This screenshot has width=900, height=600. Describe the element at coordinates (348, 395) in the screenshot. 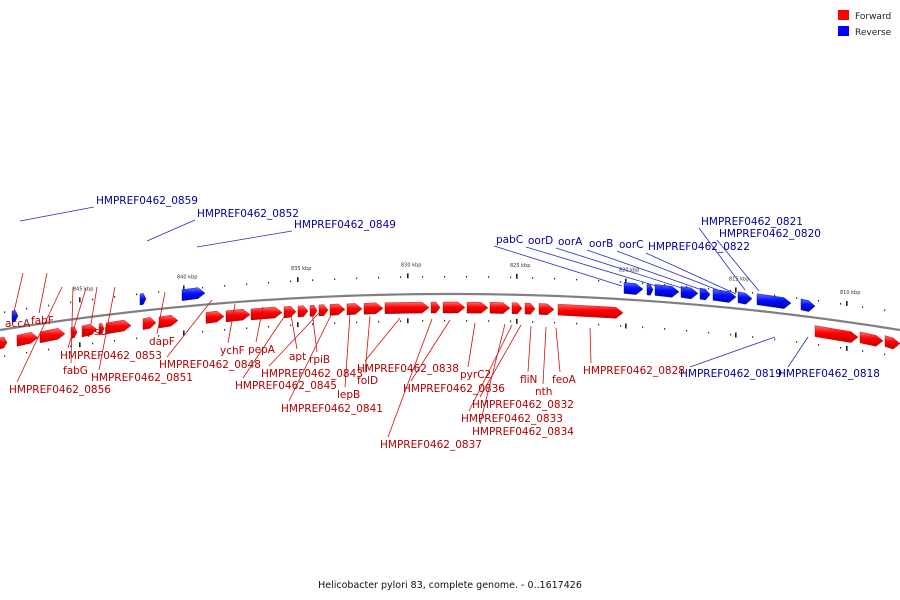

I see `gene-label: lepB` at that location.